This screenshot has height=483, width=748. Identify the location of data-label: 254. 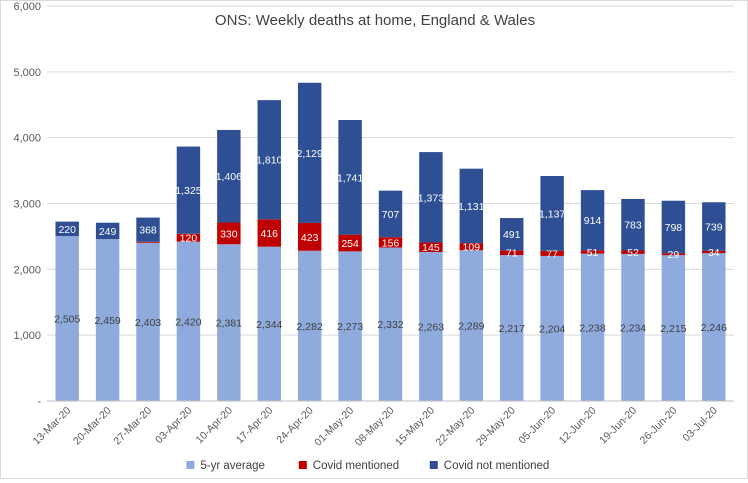
(350, 244).